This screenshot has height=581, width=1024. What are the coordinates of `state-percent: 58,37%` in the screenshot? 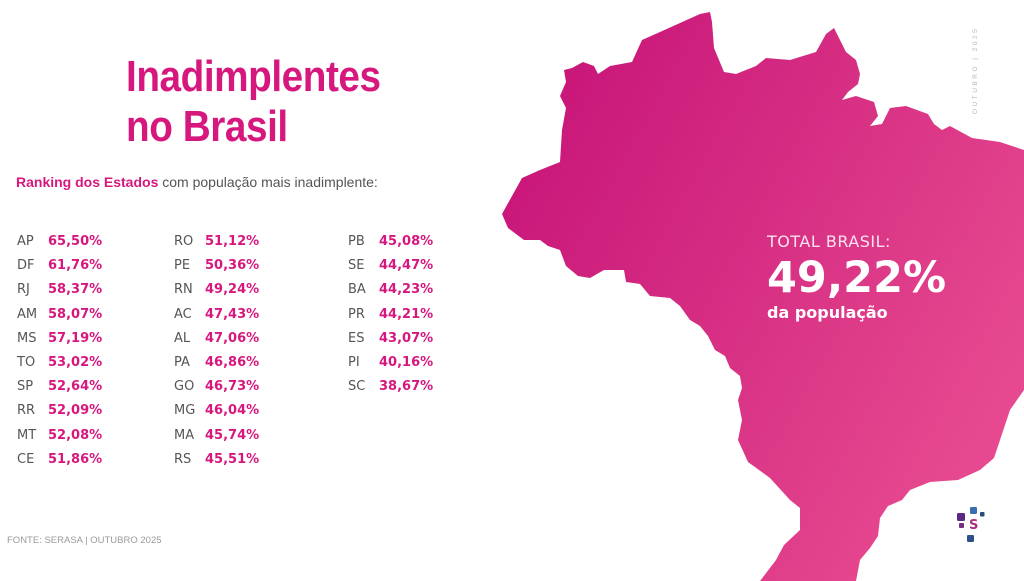 It's located at (75, 290).